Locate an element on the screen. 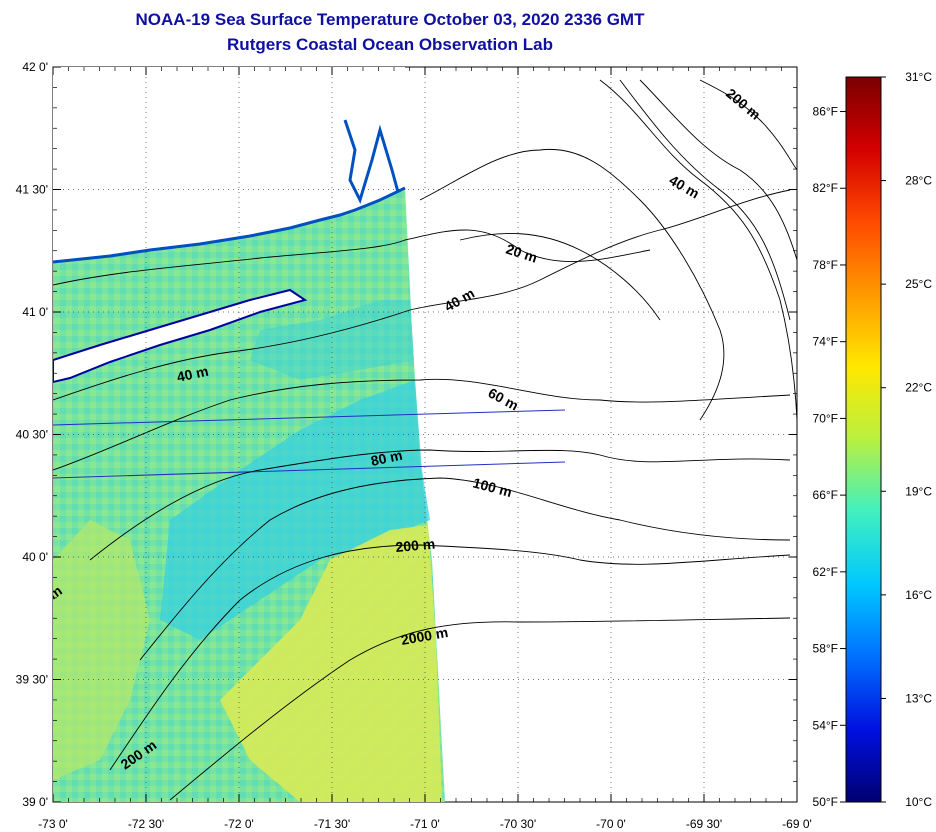  fahrenheit-label: 70°F is located at coordinates (825, 418).